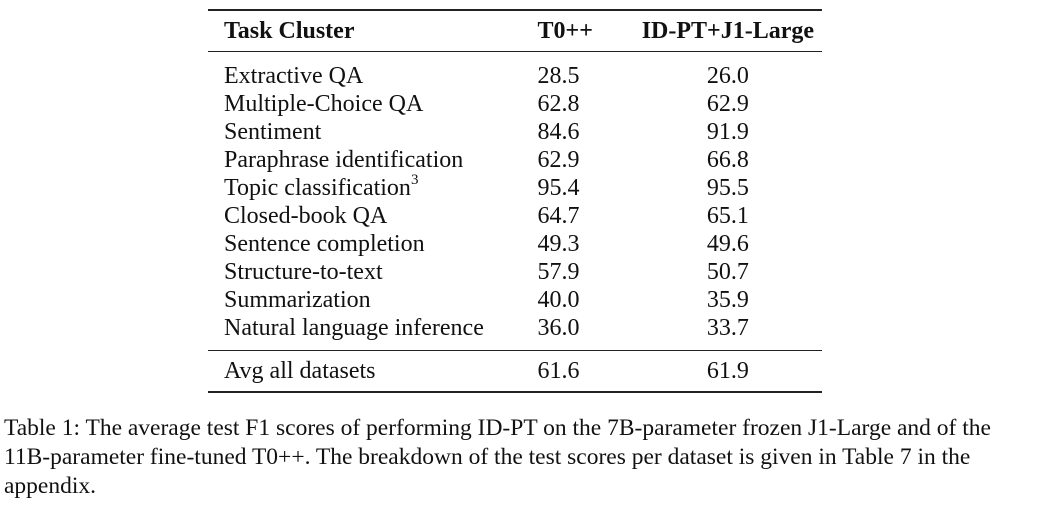 This screenshot has width=1039, height=510. I want to click on table-row: Sentiment 84.6 91.9, so click(515, 132).